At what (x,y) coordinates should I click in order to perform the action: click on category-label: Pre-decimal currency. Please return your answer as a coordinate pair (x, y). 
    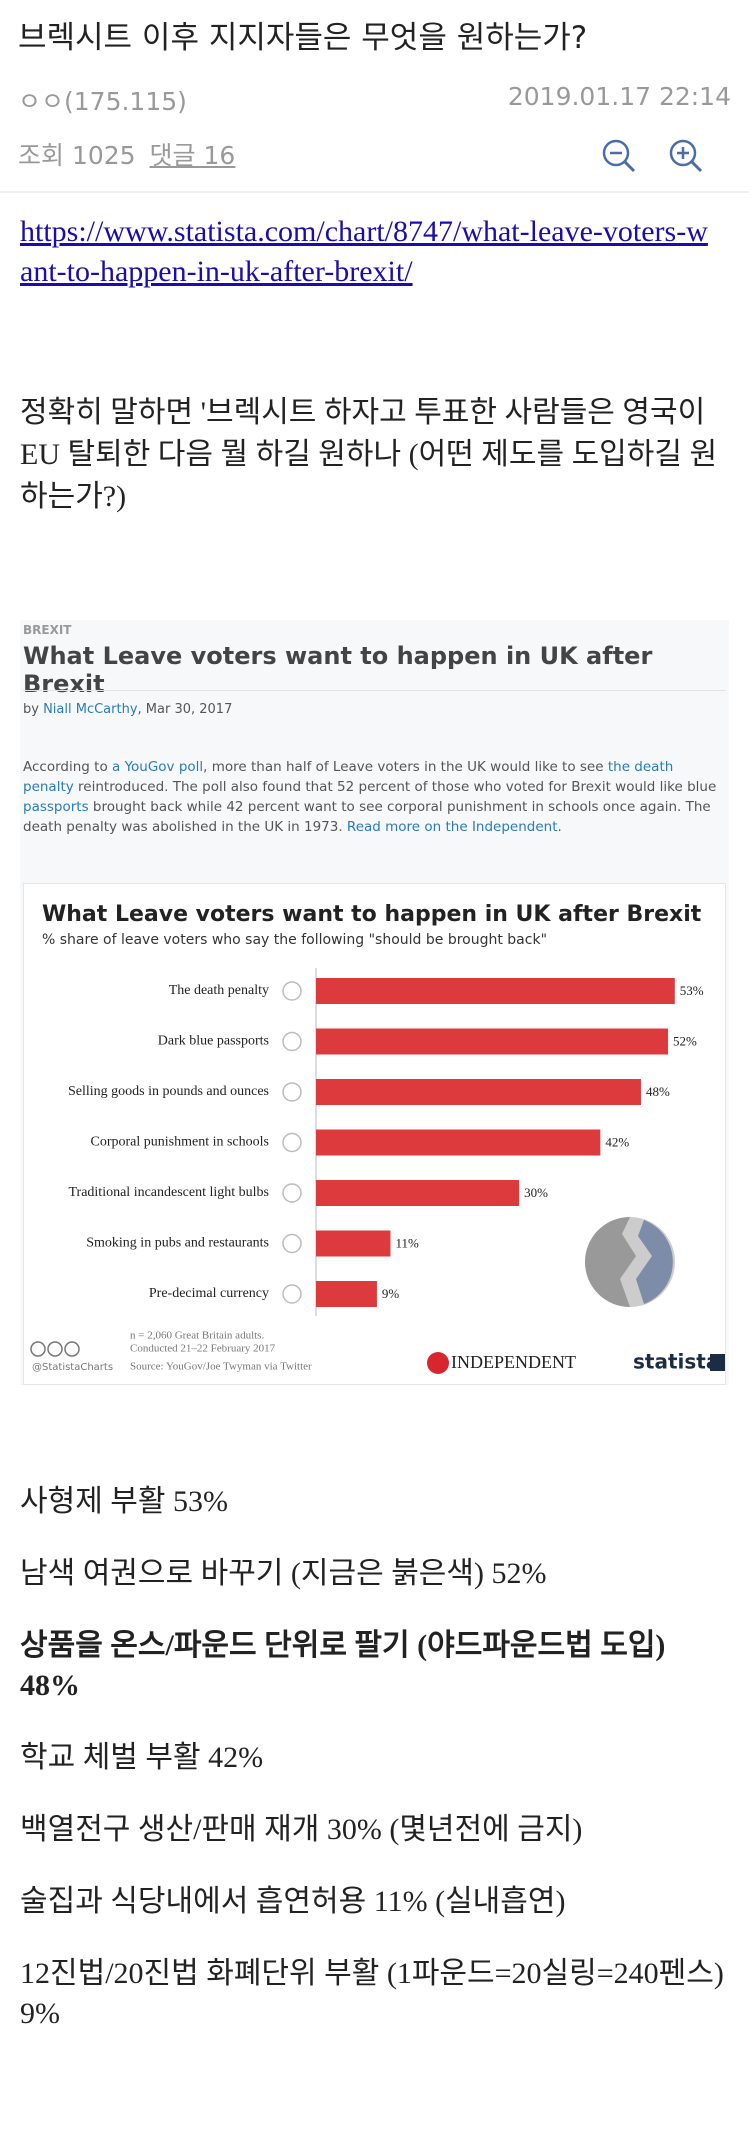
    Looking at the image, I should click on (209, 1293).